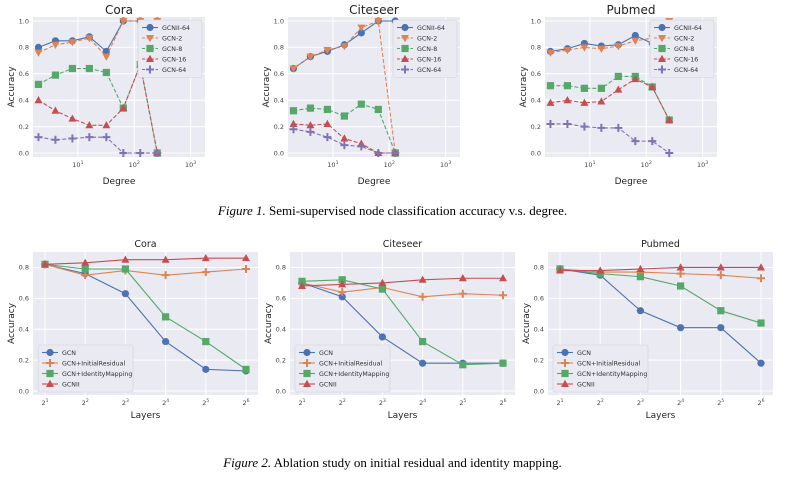  What do you see at coordinates (328, 384) in the screenshot?
I see `fig2-citeseer-legend-label-gcnii: GCNII` at bounding box center [328, 384].